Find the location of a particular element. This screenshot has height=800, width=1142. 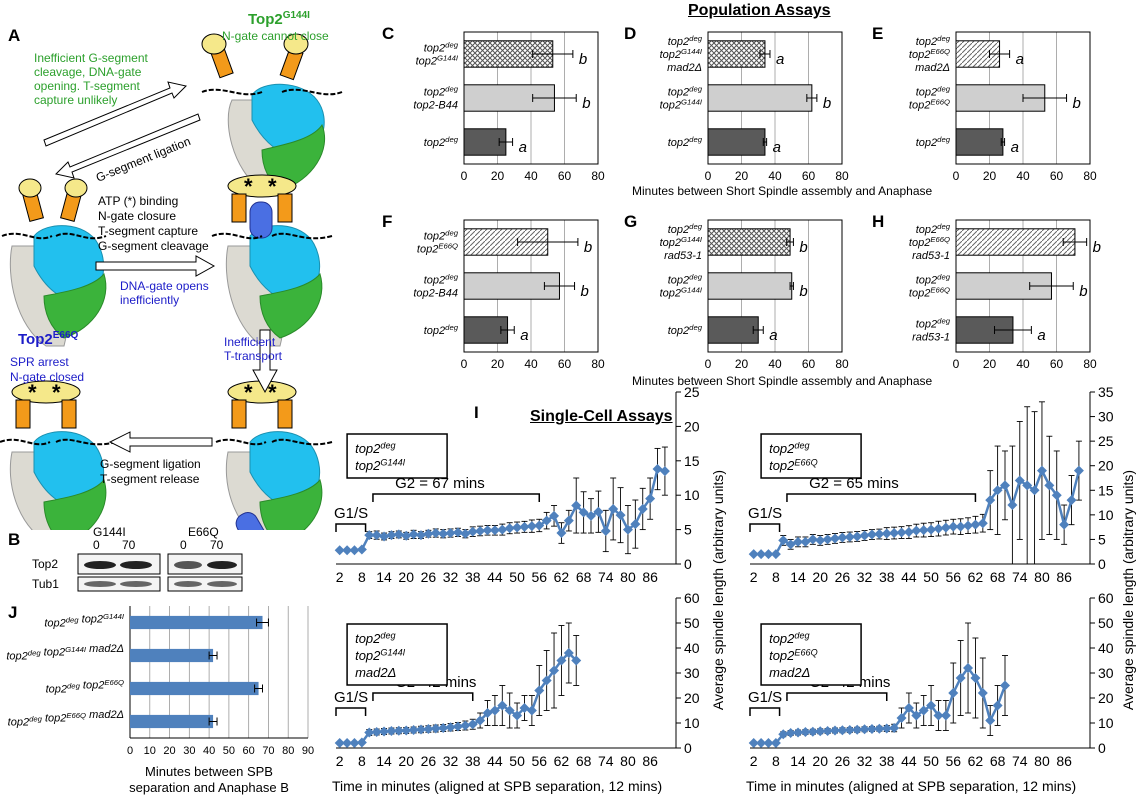

x-tick-label: 80 is located at coordinates (628, 577).